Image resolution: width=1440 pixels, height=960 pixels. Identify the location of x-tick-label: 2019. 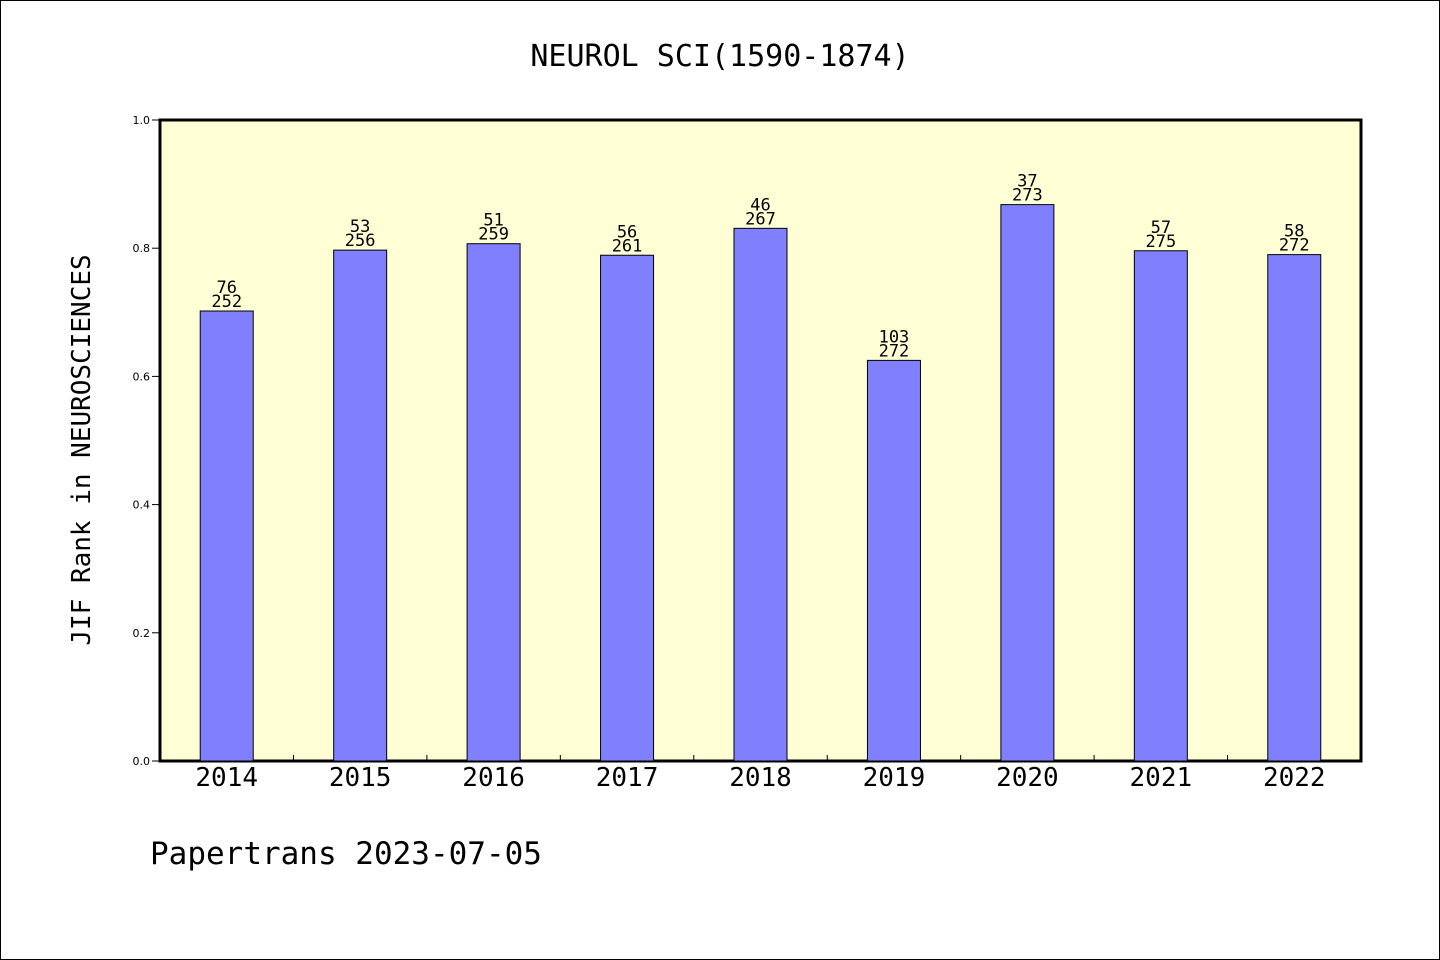
(894, 778).